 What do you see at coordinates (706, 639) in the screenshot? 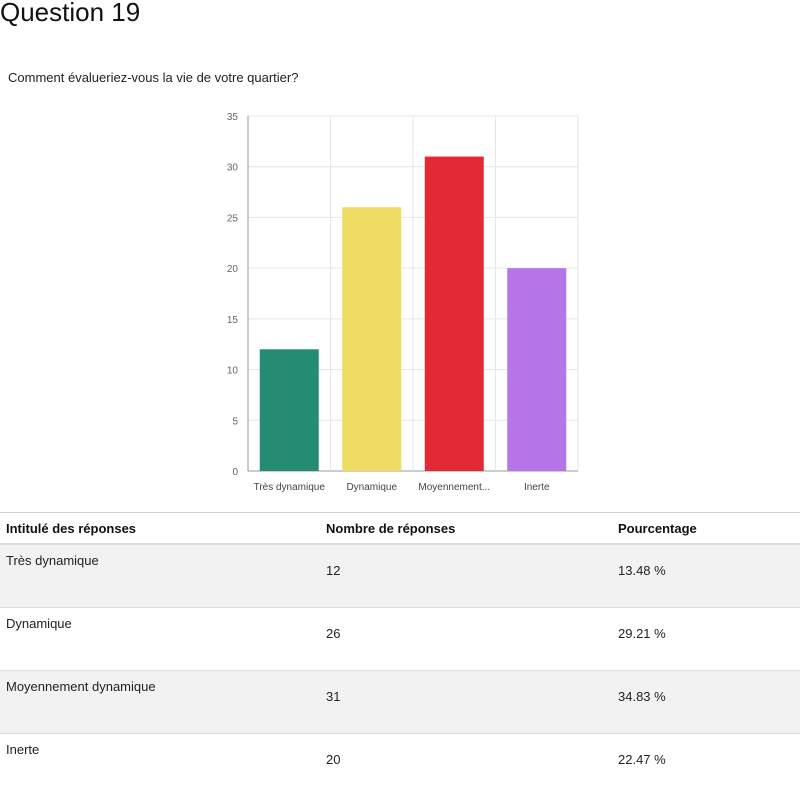
I see `row-percent: 29.21 %` at bounding box center [706, 639].